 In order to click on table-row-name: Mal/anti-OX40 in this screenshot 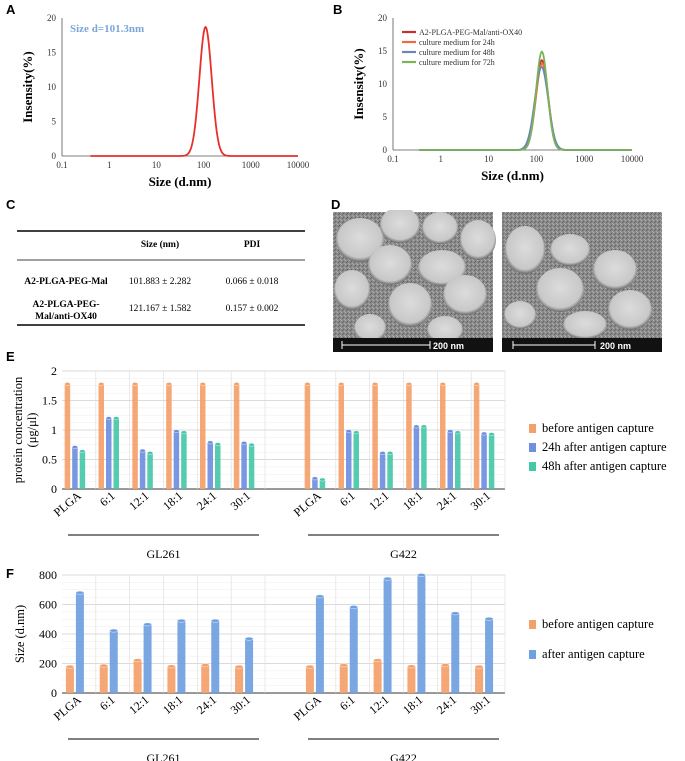, I will do `click(66, 317)`.